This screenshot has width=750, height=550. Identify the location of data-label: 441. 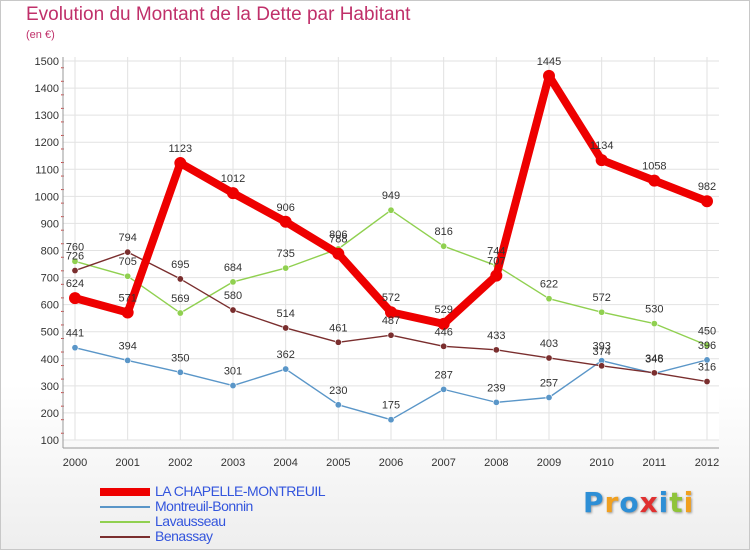
(75, 334).